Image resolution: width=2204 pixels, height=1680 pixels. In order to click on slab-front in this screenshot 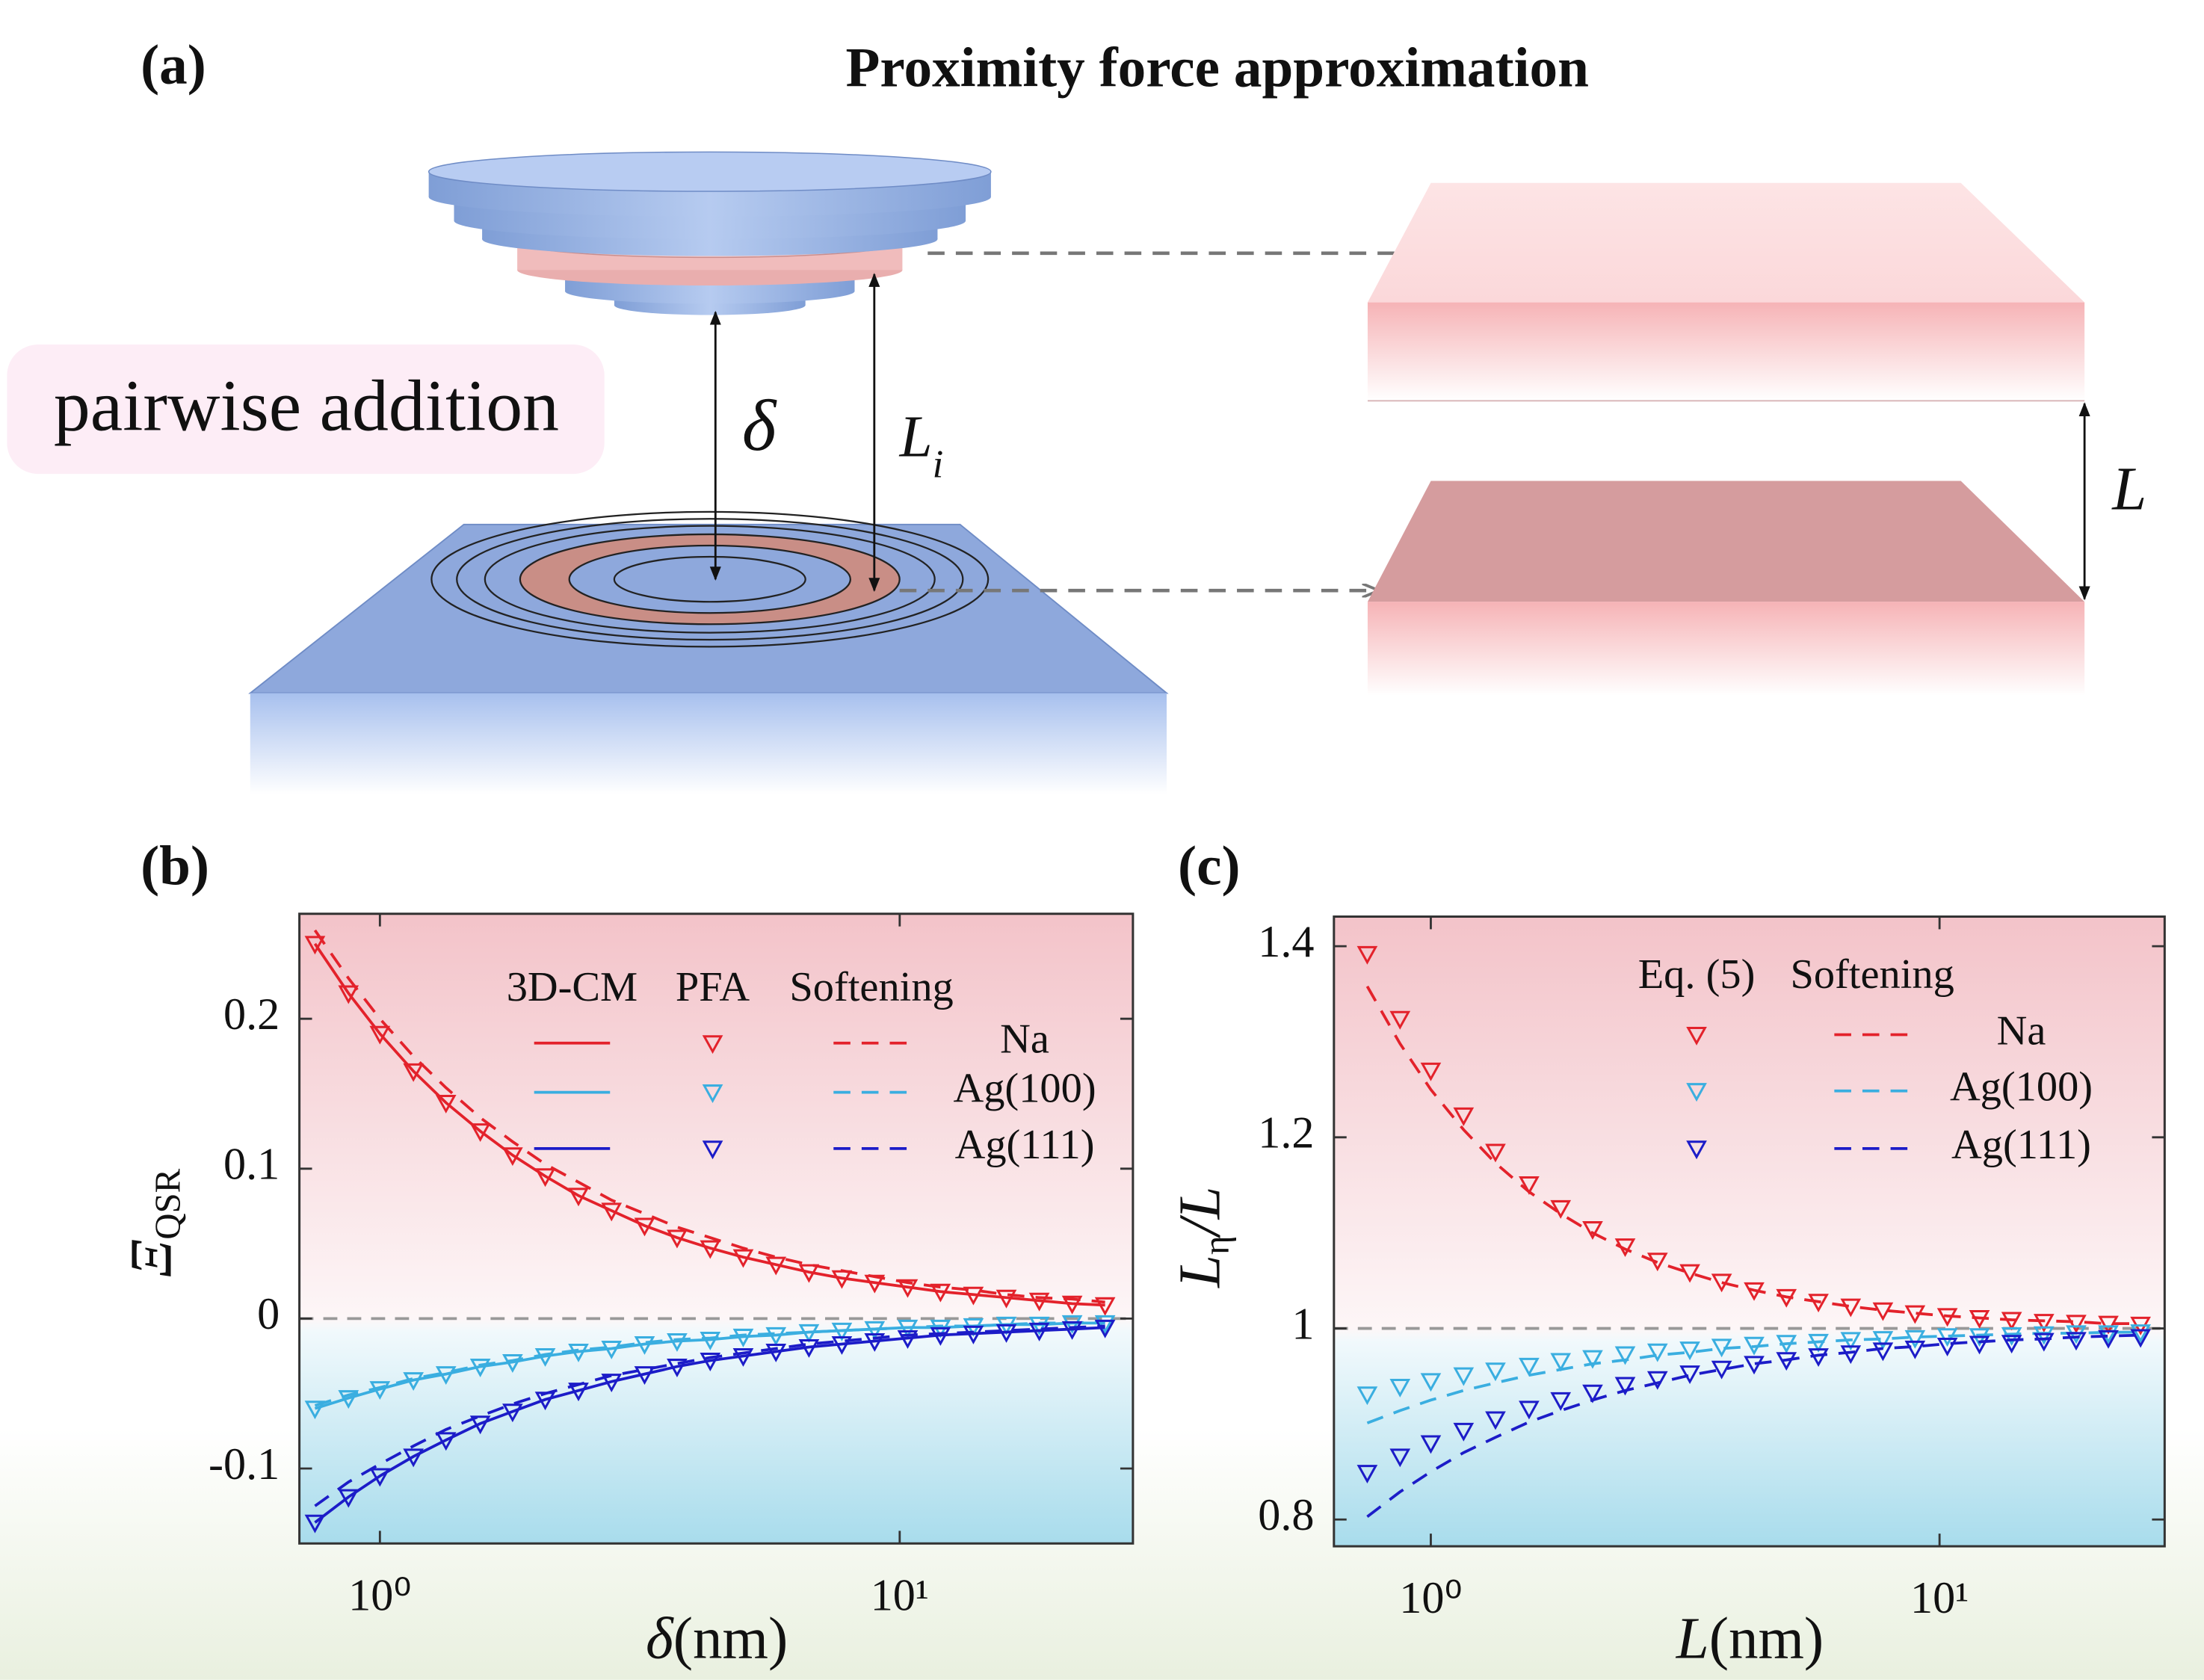, I will do `click(708, 743)`.